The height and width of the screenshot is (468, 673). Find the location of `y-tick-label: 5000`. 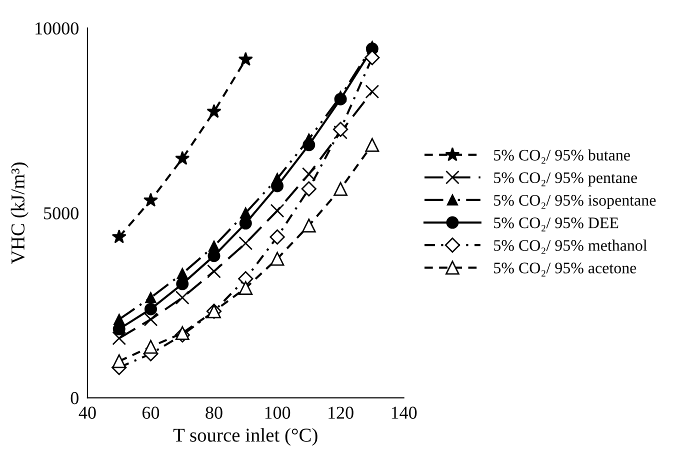

y-tick-label: 5000 is located at coordinates (61, 213).